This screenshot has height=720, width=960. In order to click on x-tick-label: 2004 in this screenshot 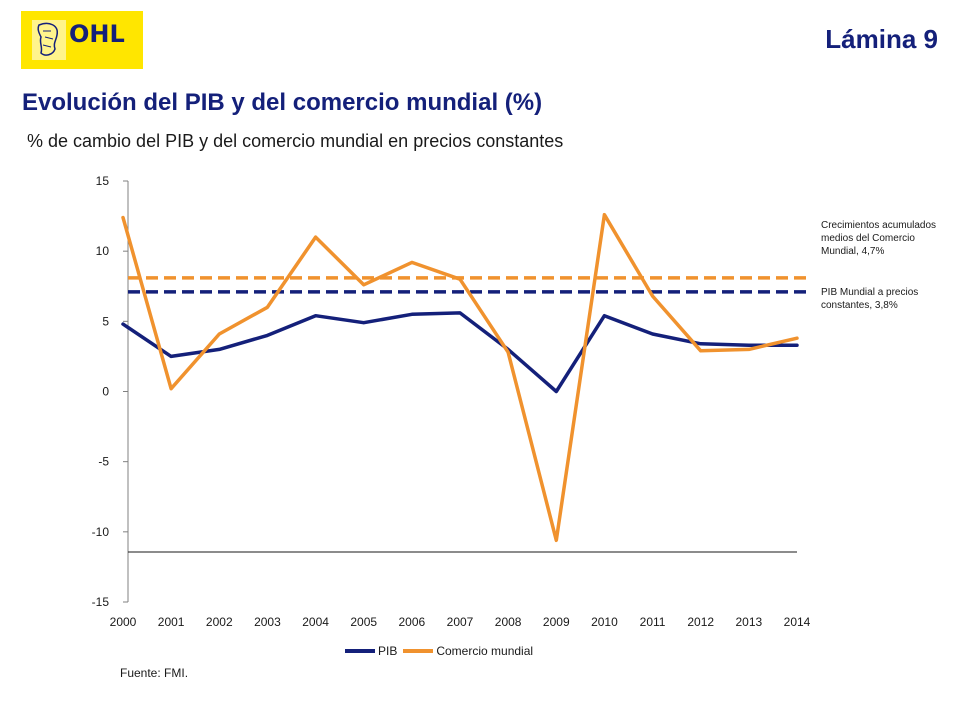, I will do `click(315, 622)`.